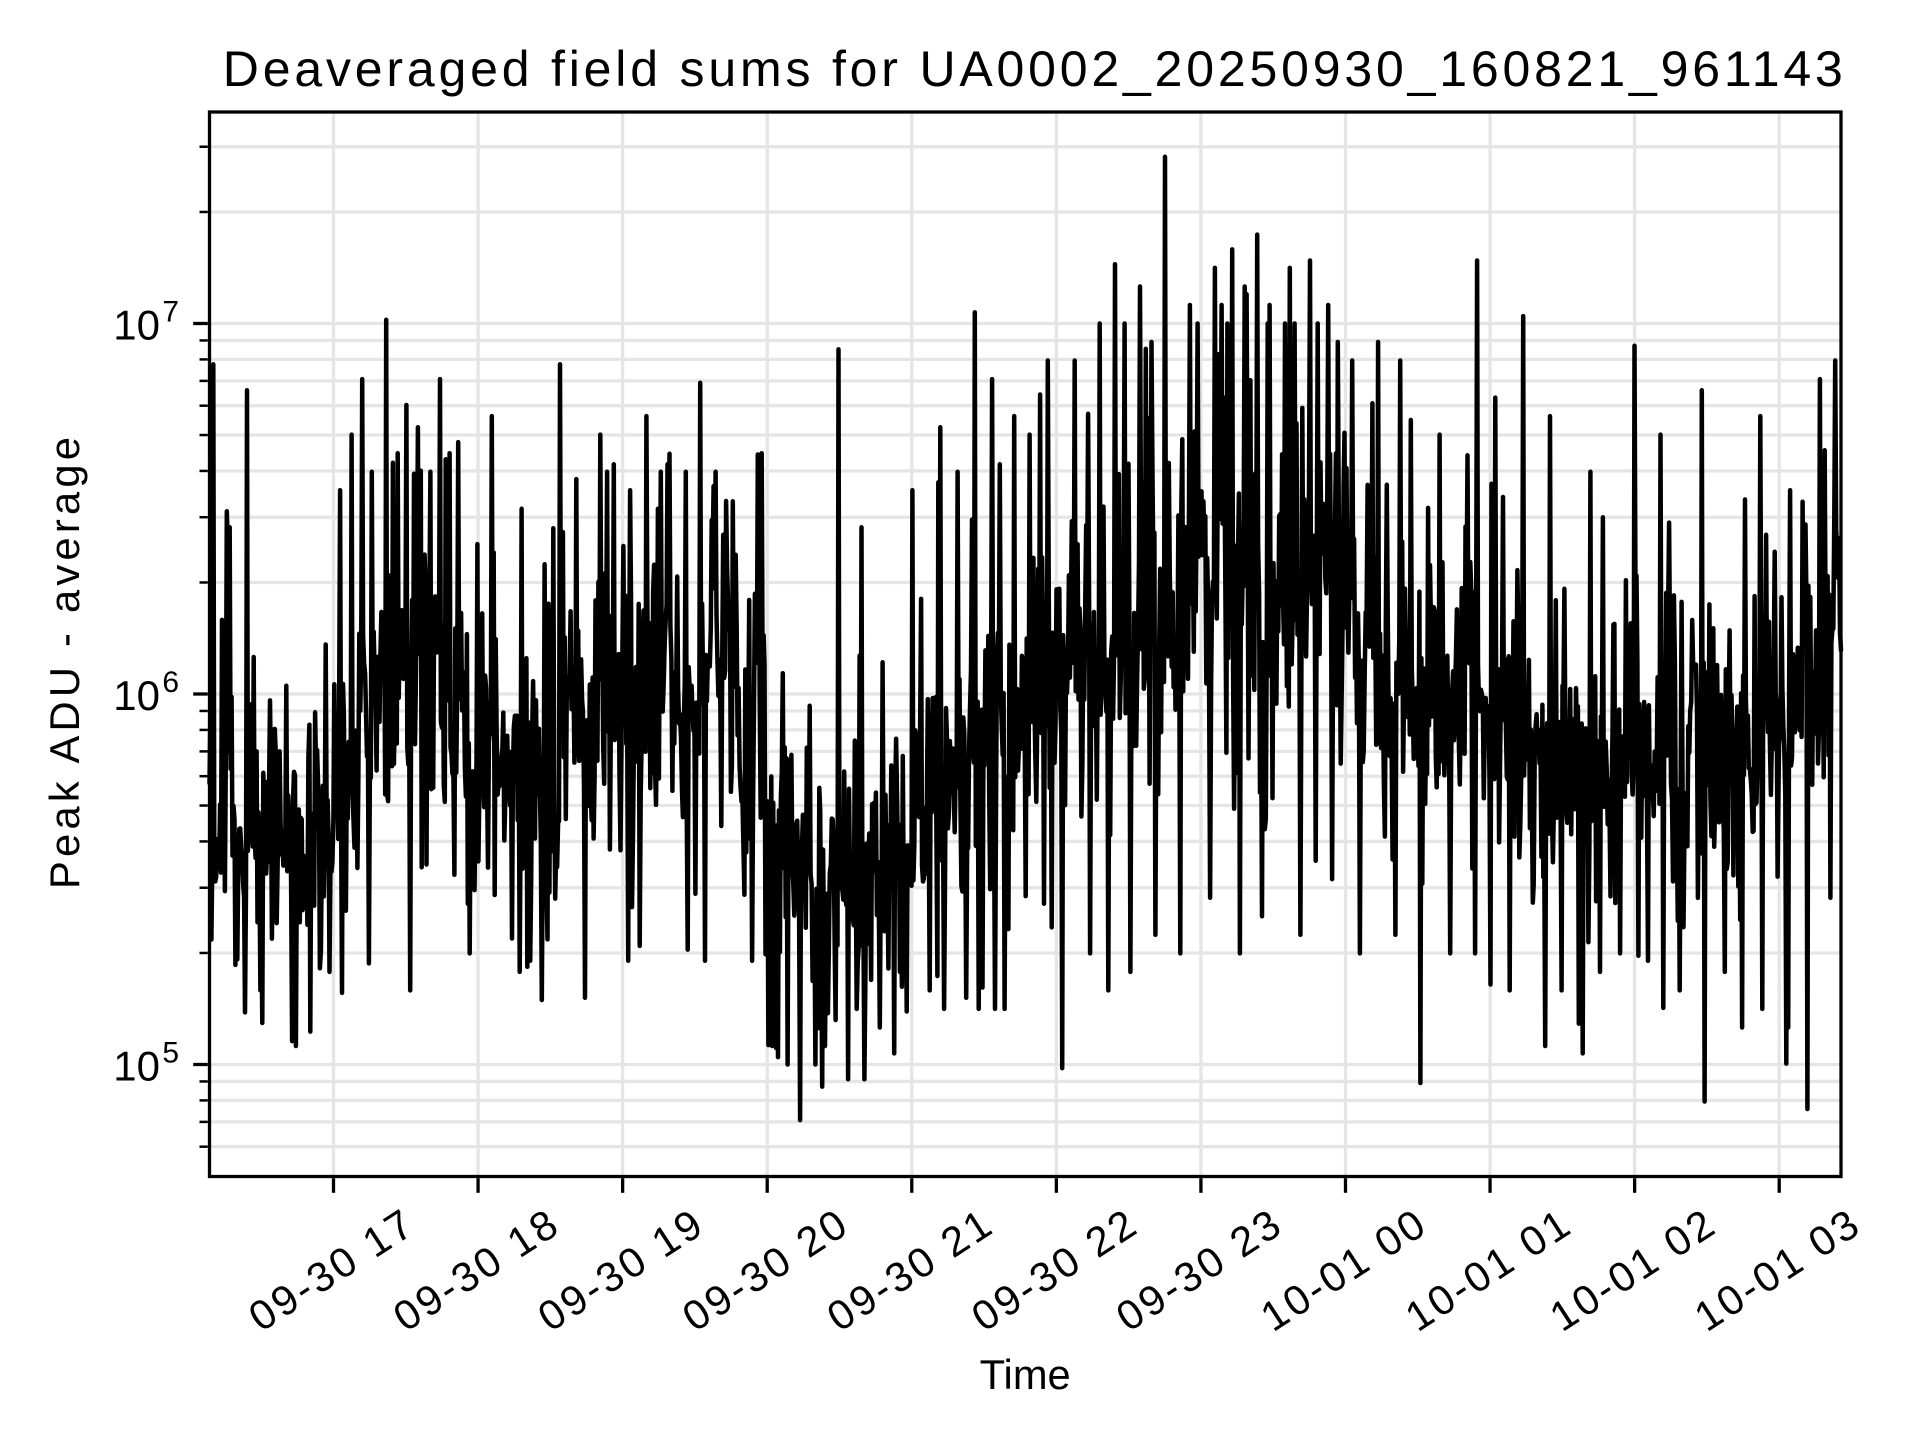  Describe the element at coordinates (170, 312) in the screenshot. I see `svg-text: 7` at that location.